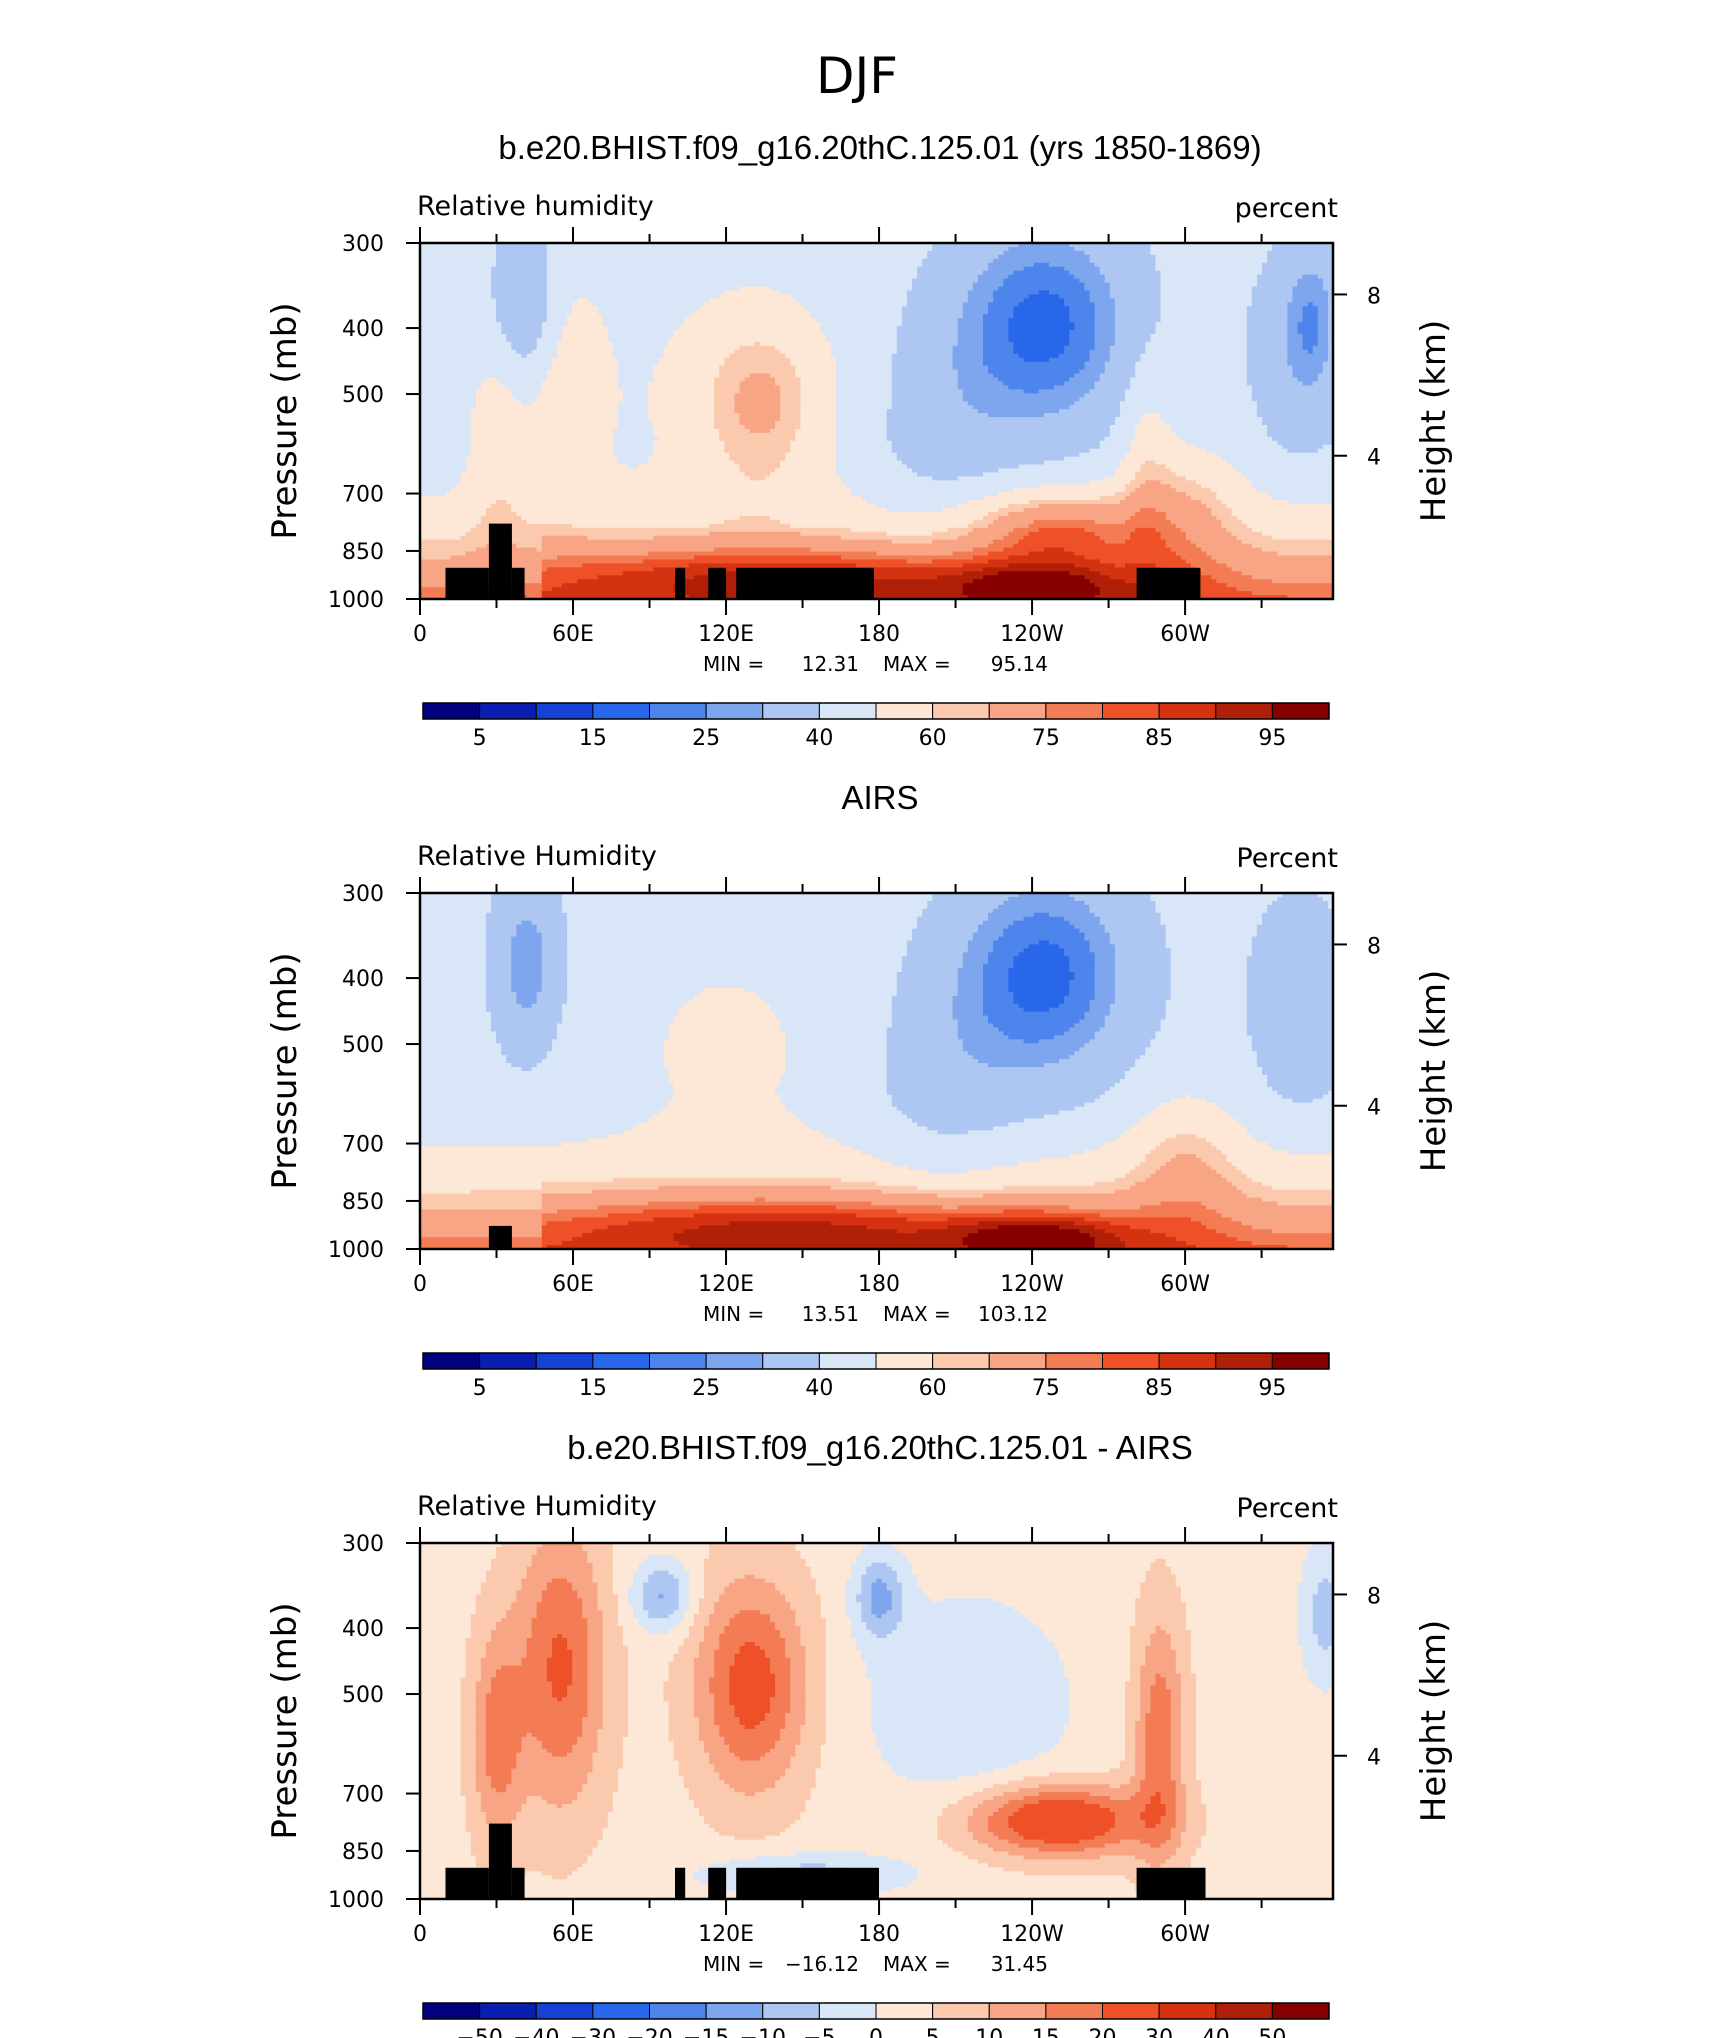  I want to click on colorbar-label: −40, so click(536, 2032).